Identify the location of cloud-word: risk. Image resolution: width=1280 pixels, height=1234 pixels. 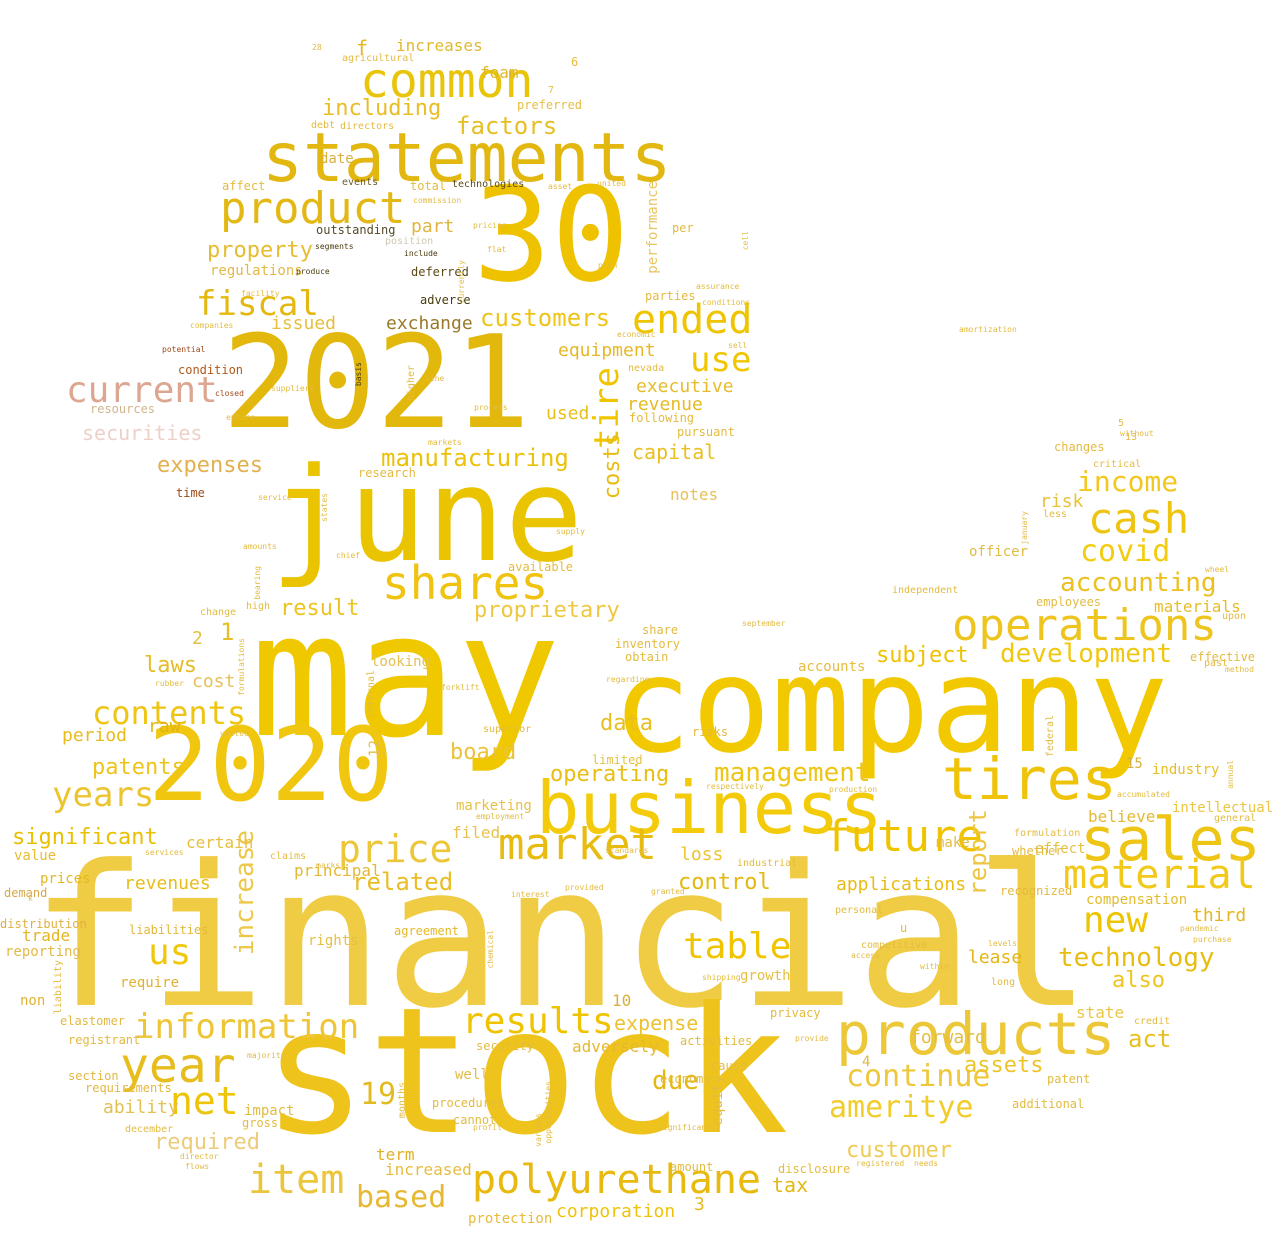
(1062, 501).